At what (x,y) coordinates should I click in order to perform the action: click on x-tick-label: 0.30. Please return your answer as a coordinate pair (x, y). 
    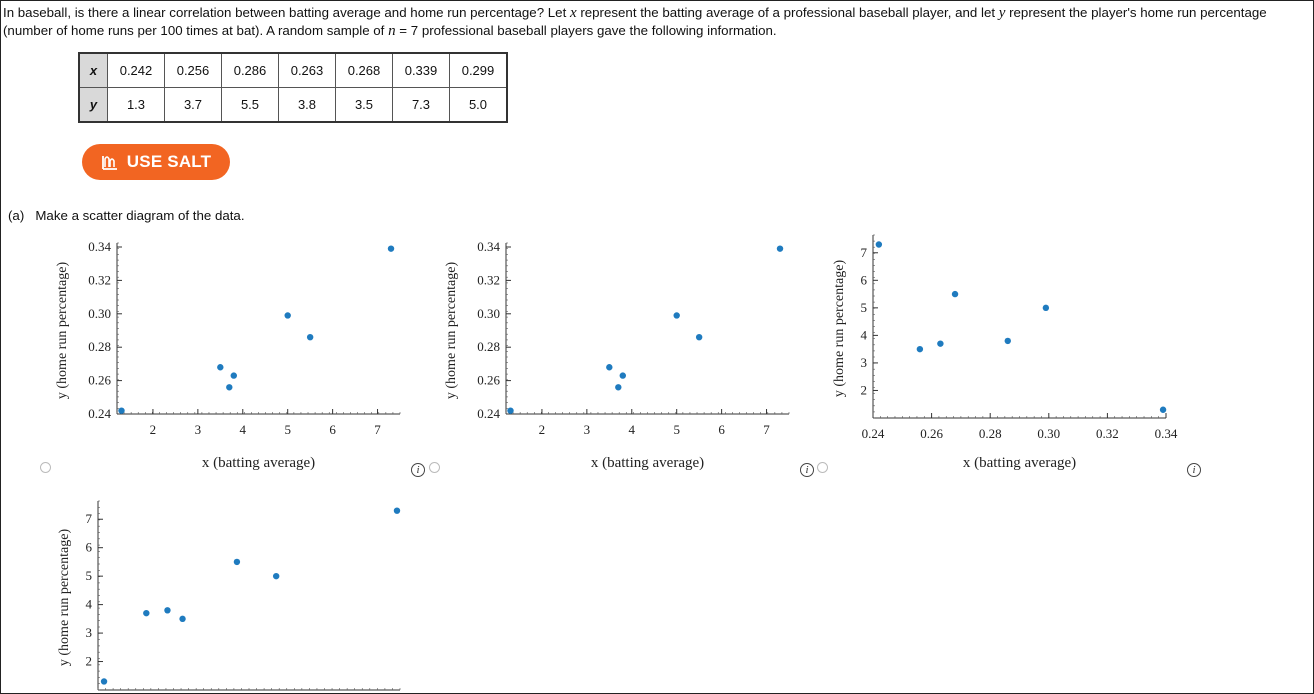
    Looking at the image, I should click on (1048, 433).